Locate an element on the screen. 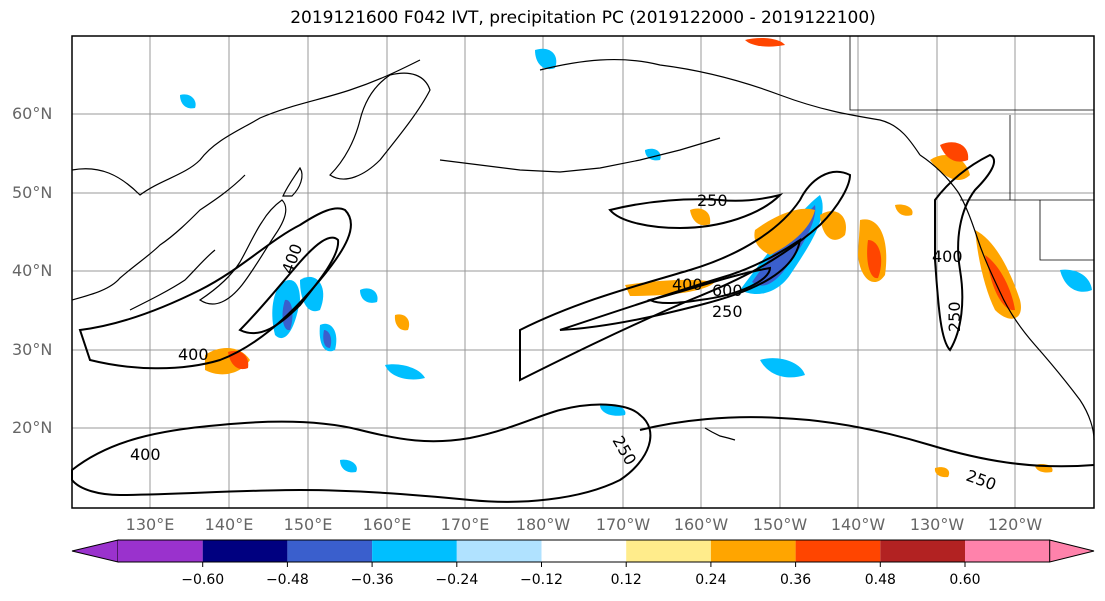 This screenshot has height=601, width=1105. lon-label: 160°E is located at coordinates (387, 524).